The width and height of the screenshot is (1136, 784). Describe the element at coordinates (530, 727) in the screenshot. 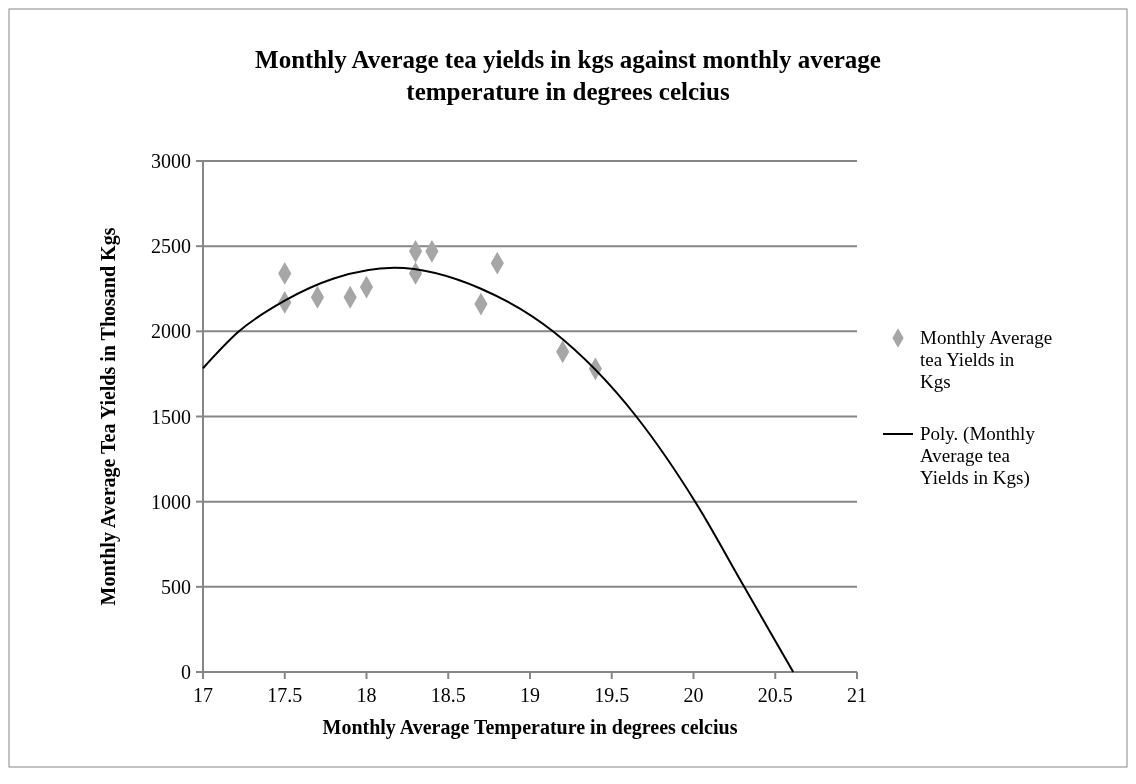

I see `x-axis-title: Monthly Average Temperature in degrees celcius` at that location.